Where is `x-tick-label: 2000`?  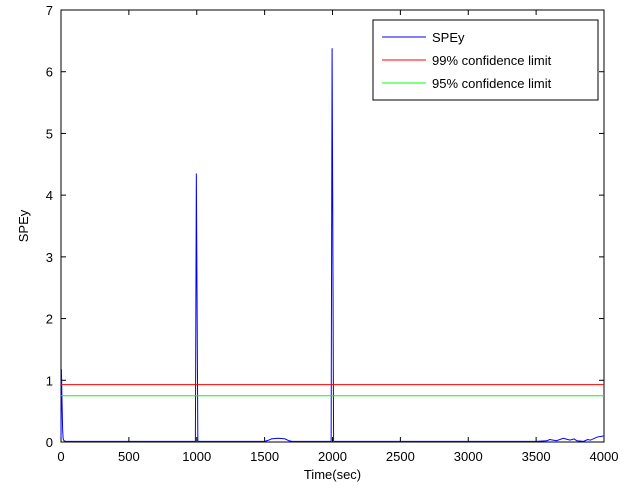 x-tick-label: 2000 is located at coordinates (332, 456).